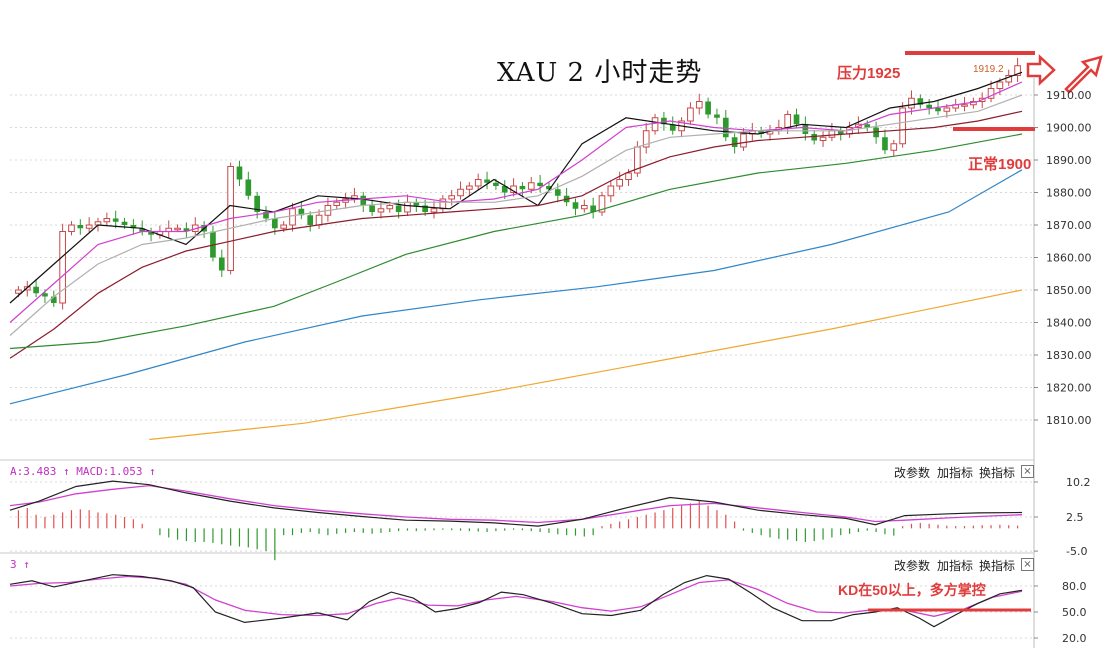 Image resolution: width=1106 pixels, height=650 pixels. I want to click on y-tick-label: 10.2, so click(1078, 482).